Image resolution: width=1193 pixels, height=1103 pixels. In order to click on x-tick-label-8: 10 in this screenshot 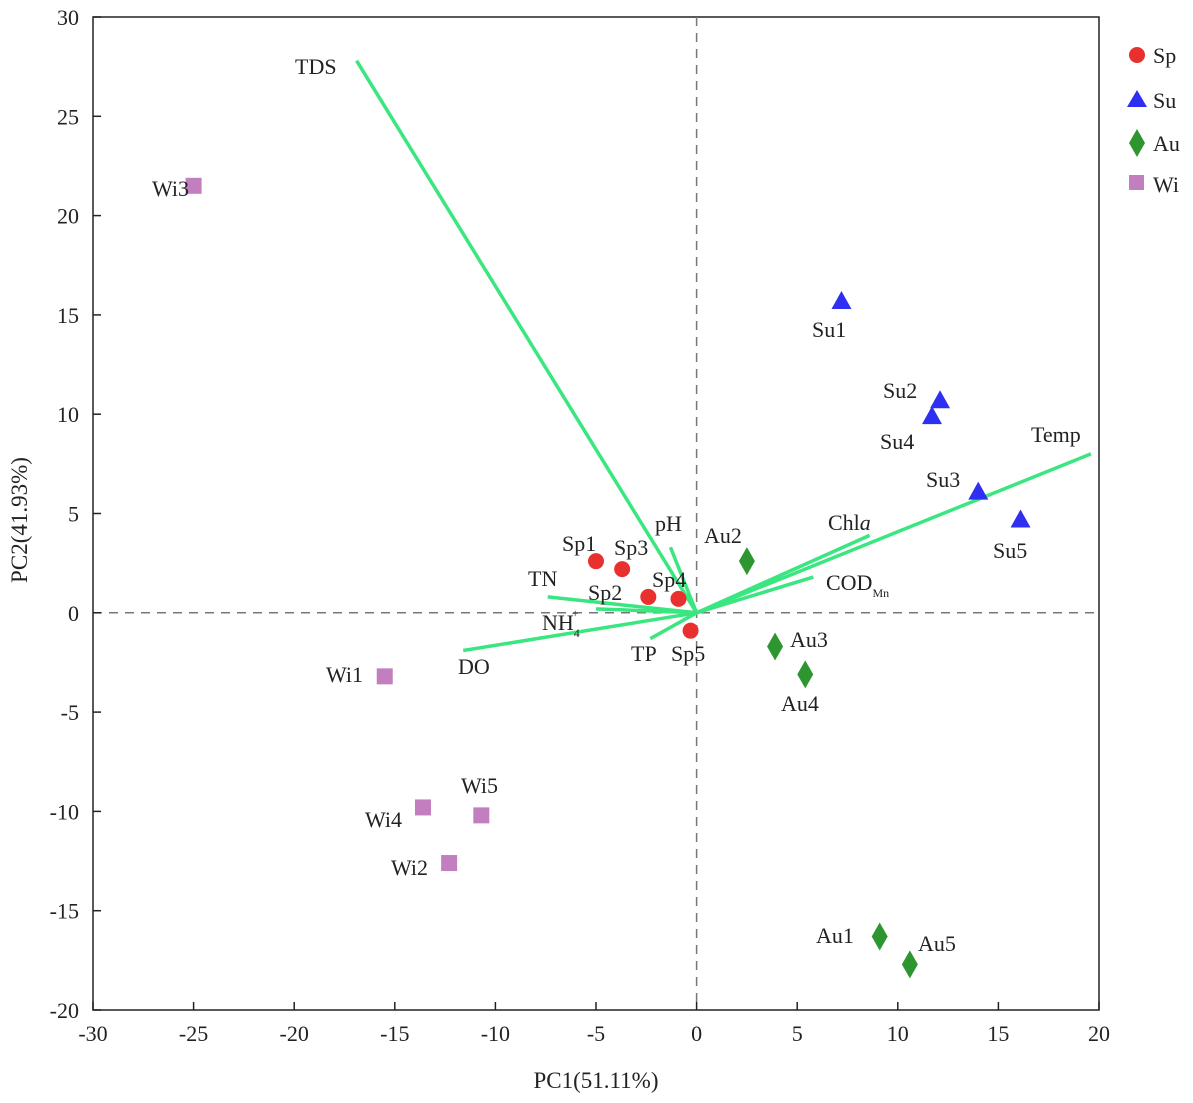, I will do `click(898, 1033)`.